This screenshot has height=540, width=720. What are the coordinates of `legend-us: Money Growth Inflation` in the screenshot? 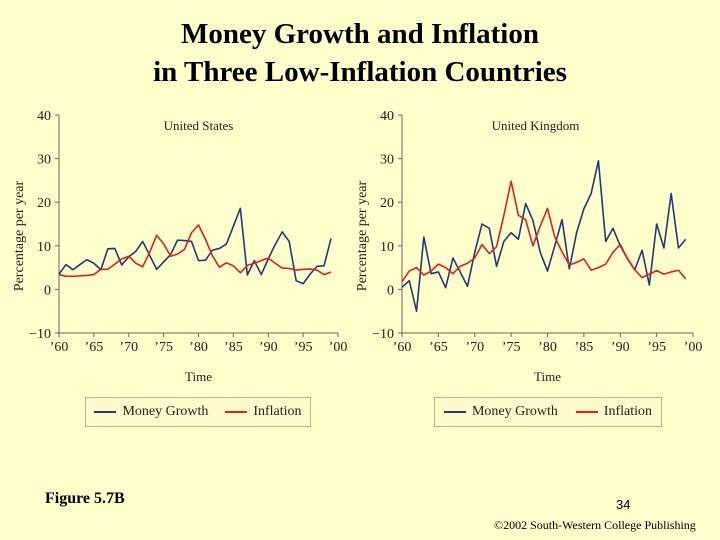 It's located at (198, 412).